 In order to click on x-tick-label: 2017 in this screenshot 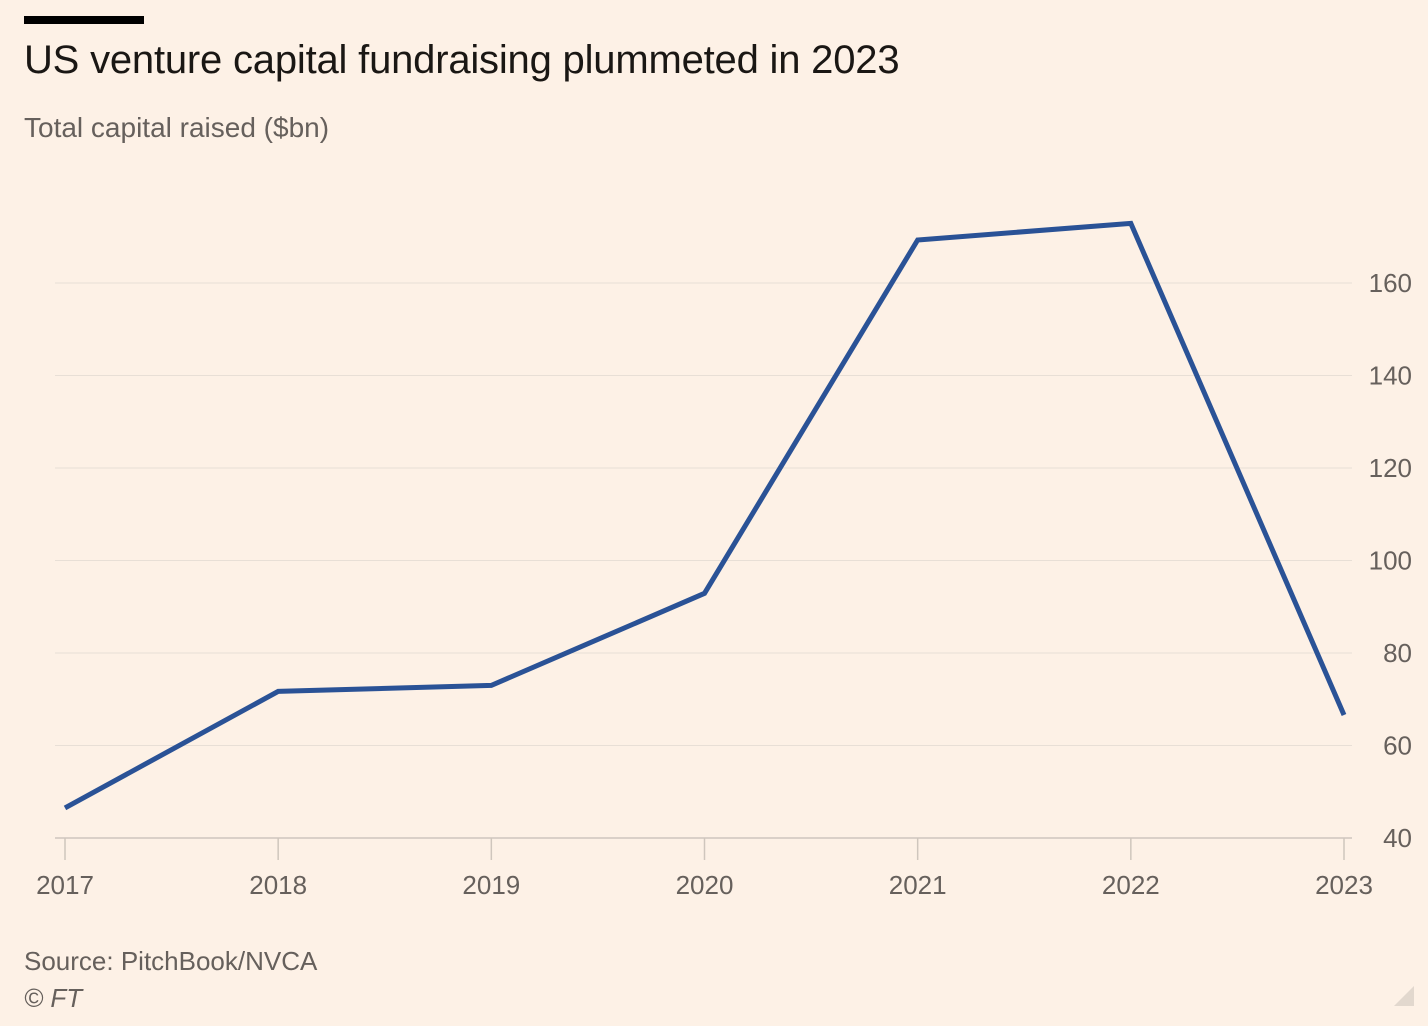, I will do `click(65, 885)`.